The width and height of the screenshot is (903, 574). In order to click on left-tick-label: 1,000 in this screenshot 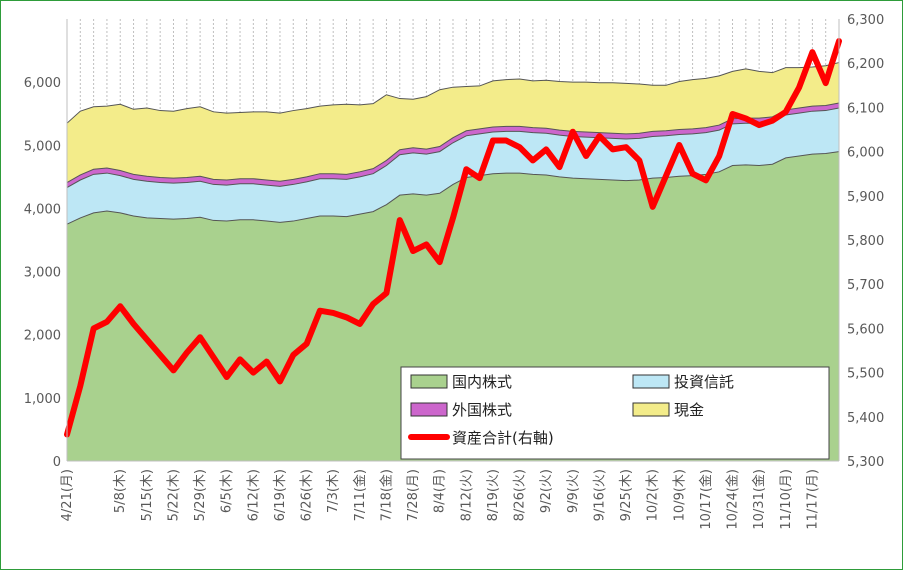, I will do `click(42, 399)`.